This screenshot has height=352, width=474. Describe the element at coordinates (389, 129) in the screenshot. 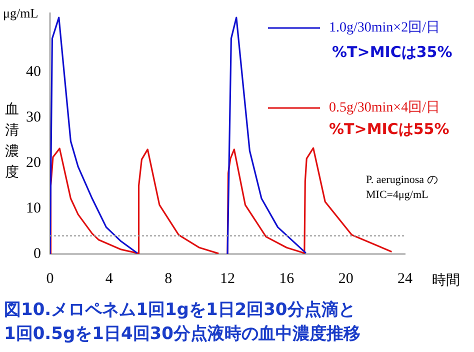

I see `annotation: %T>MICは55%` at that location.